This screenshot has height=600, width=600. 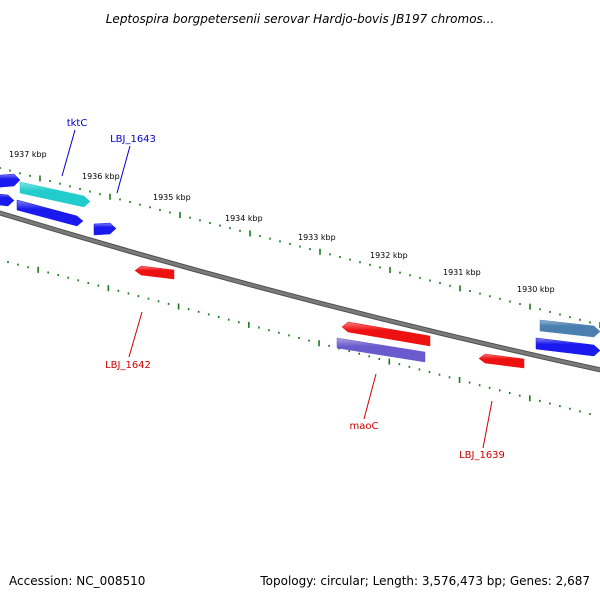 What do you see at coordinates (77, 581) in the screenshot?
I see `accession-text: Accession: NC_008510` at bounding box center [77, 581].